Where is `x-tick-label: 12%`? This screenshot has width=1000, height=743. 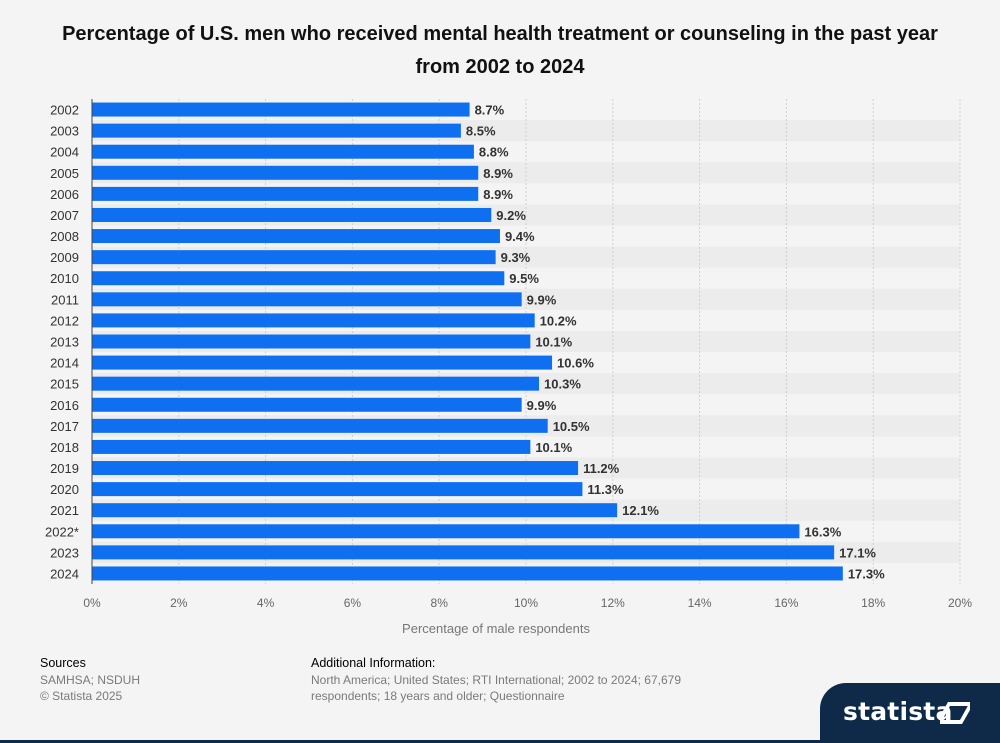 x-tick-label: 12% is located at coordinates (613, 603).